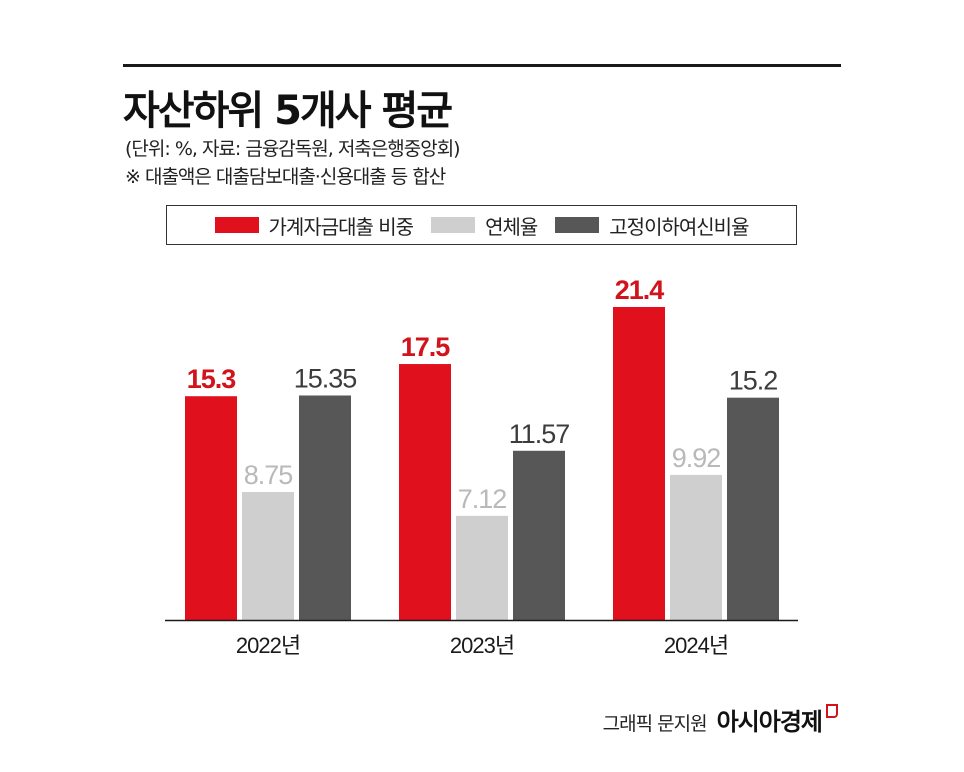 The width and height of the screenshot is (964, 772). What do you see at coordinates (288, 111) in the screenshot?
I see `chart-title: 자산하위 5개사 평균` at bounding box center [288, 111].